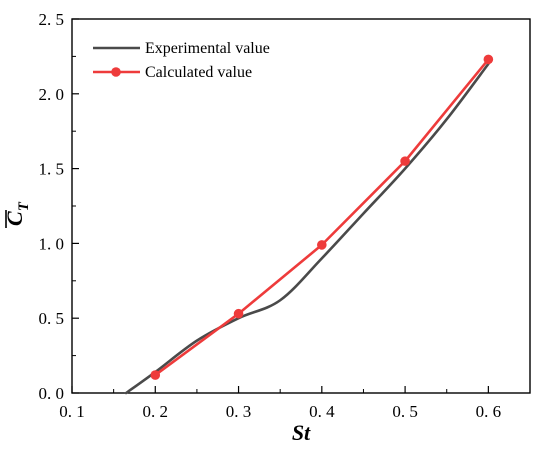 Image resolution: width=550 pixels, height=451 pixels. I want to click on y-axis-title: CT, so click(17, 214).